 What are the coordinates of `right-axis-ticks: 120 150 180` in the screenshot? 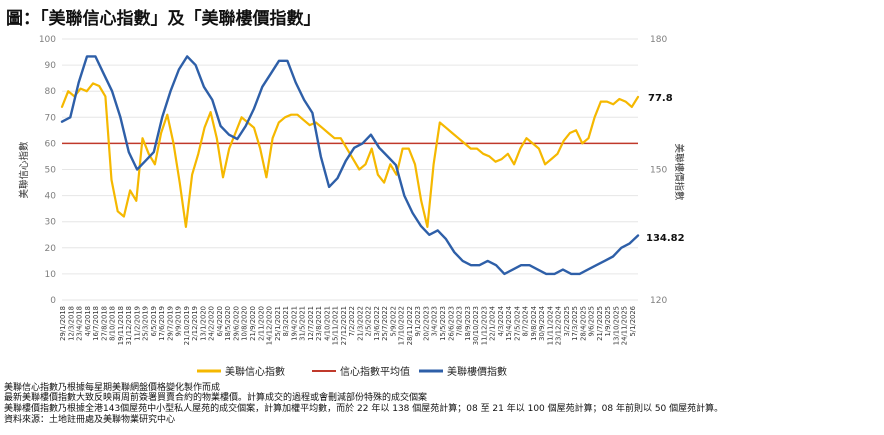 It's located at (658, 170).